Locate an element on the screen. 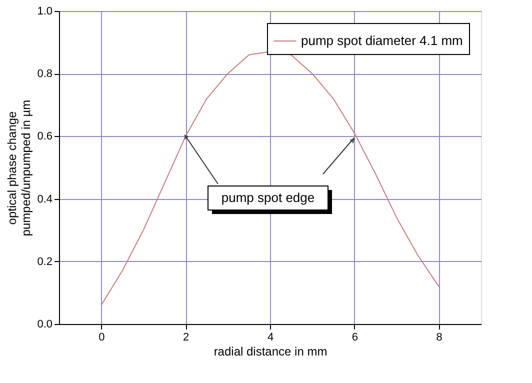 This screenshot has width=532, height=383. x-tick-label: 6 is located at coordinates (355, 338).